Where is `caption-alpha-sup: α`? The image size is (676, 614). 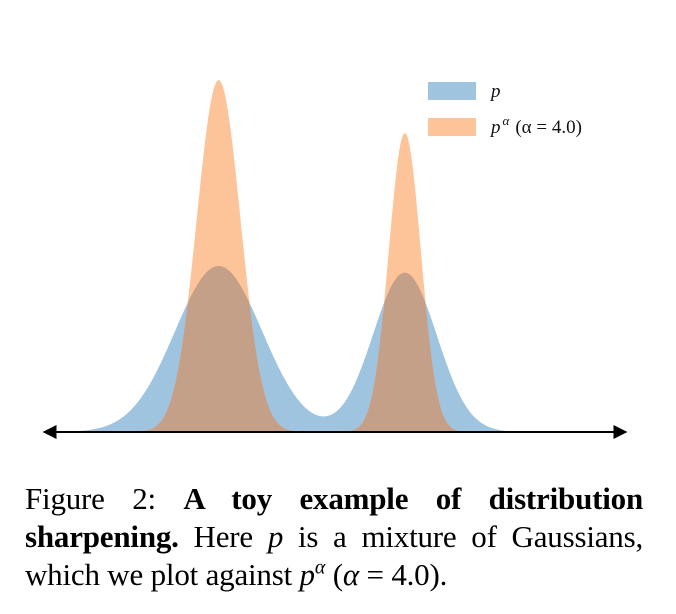 caption-alpha-sup: α is located at coordinates (320, 567).